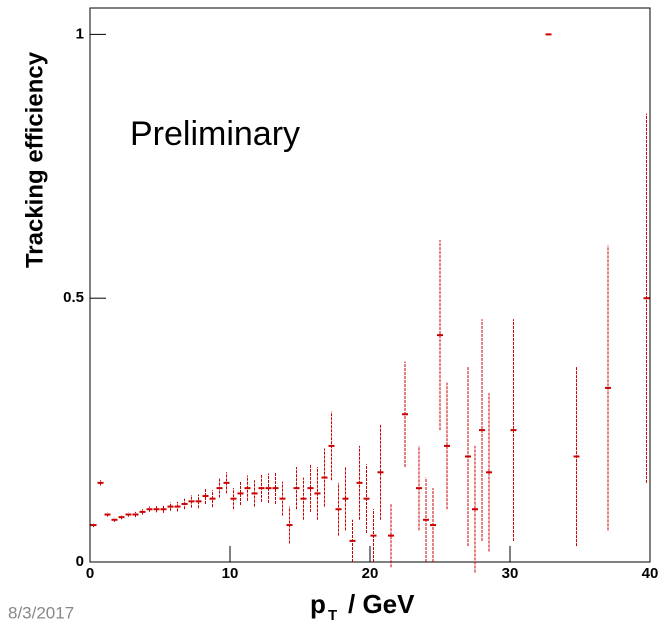 Image resolution: width=662 pixels, height=630 pixels. What do you see at coordinates (381, 604) in the screenshot?
I see `x-axis-label-unit: / GeV` at bounding box center [381, 604].